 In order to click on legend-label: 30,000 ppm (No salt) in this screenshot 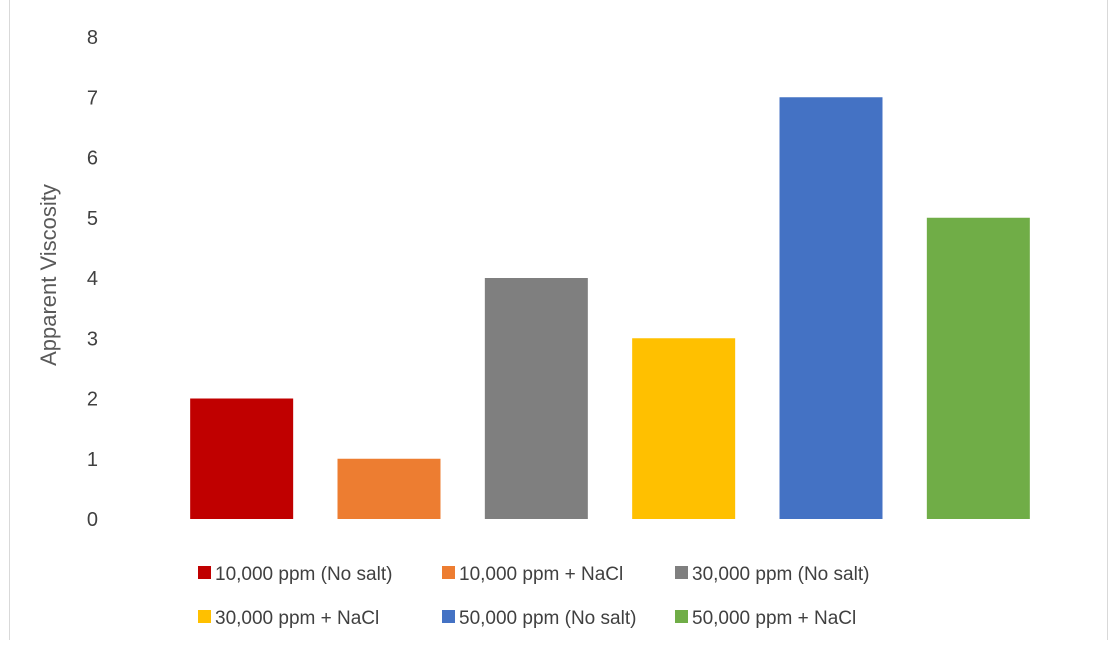, I will do `click(780, 574)`.